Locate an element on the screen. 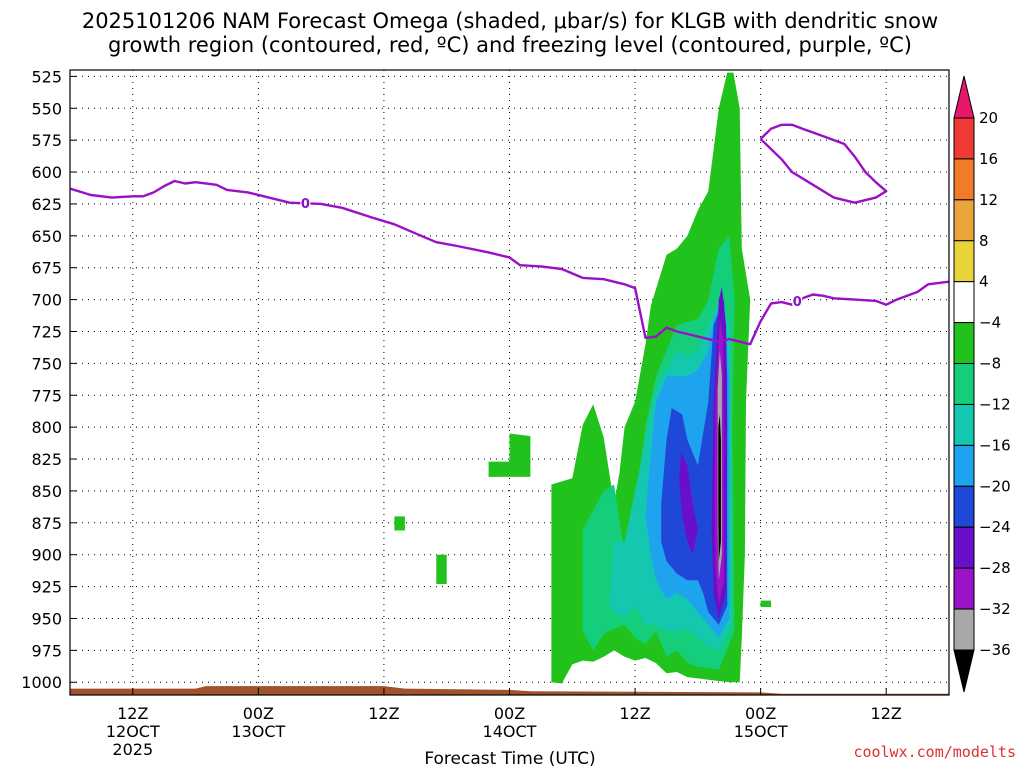 The image size is (1024, 768). freezing-level-closed-contour is located at coordinates (823, 163).